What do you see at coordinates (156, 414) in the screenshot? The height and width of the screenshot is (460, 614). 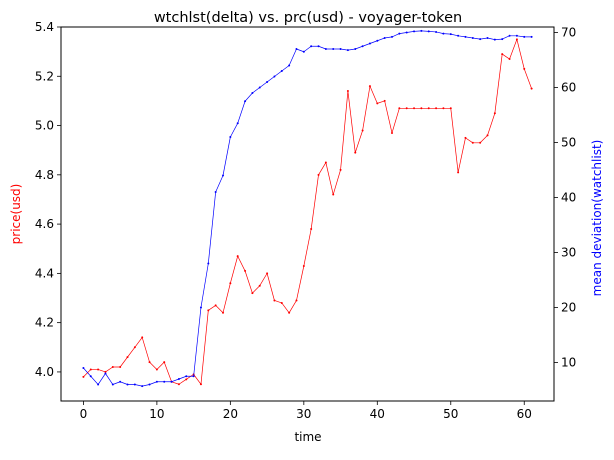 I see `x-tick-label: 10` at bounding box center [156, 414].